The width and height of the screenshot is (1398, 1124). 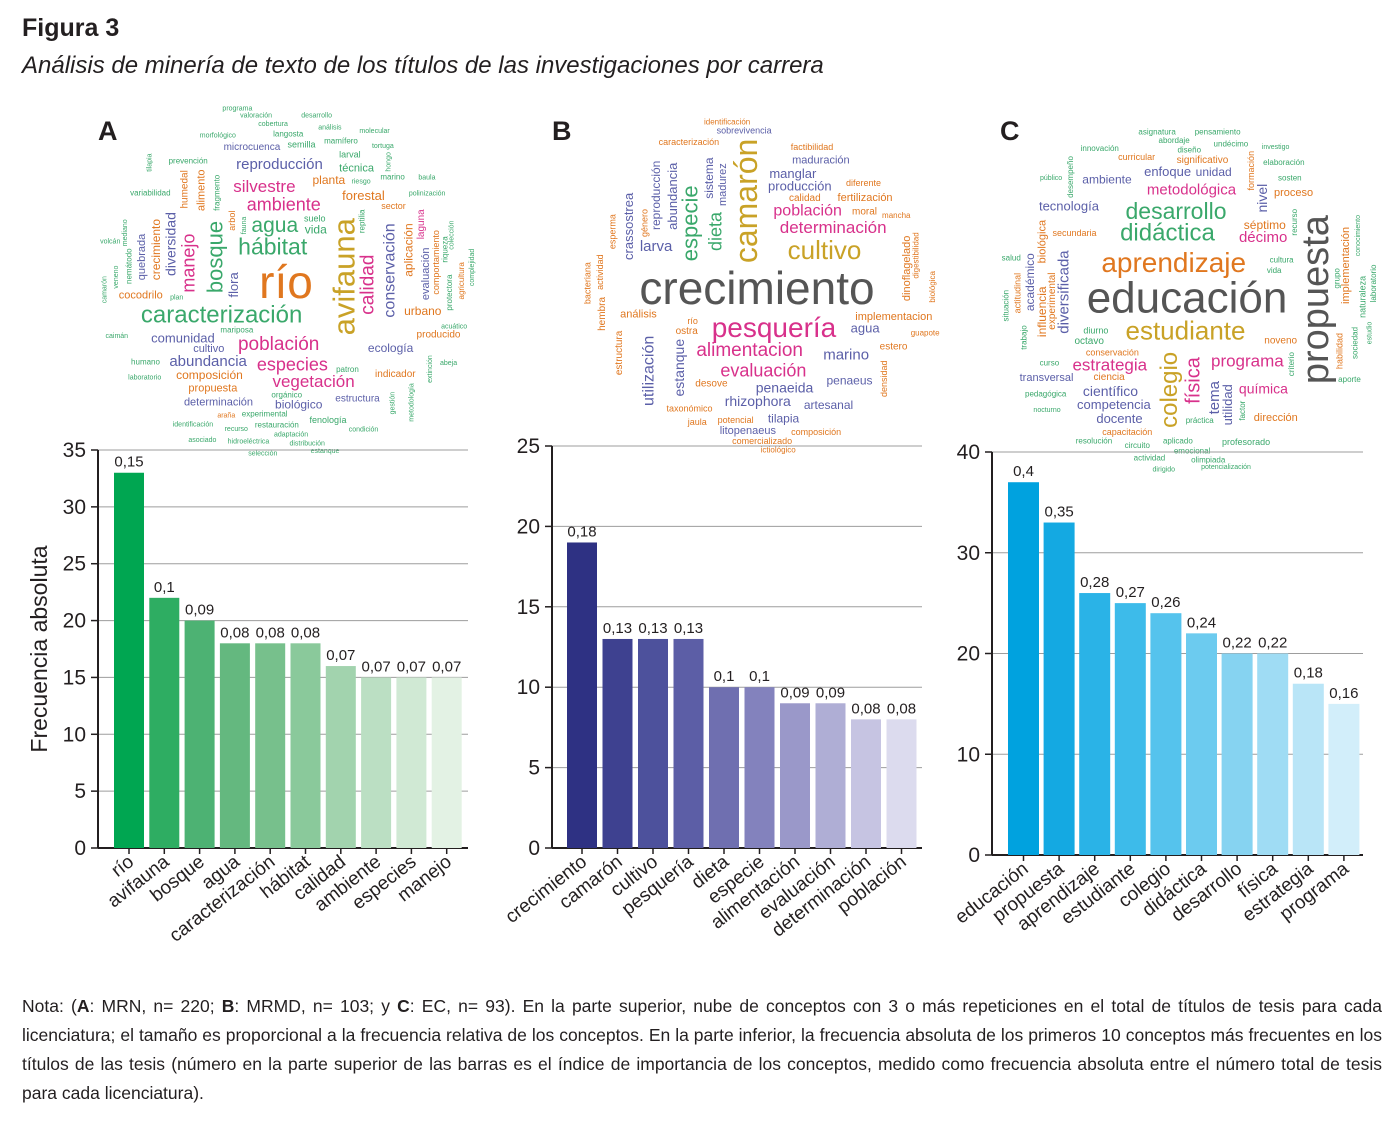 What do you see at coordinates (316, 1006) in the screenshot?
I see `note-text-b: : MRMD, n= 103; y` at bounding box center [316, 1006].